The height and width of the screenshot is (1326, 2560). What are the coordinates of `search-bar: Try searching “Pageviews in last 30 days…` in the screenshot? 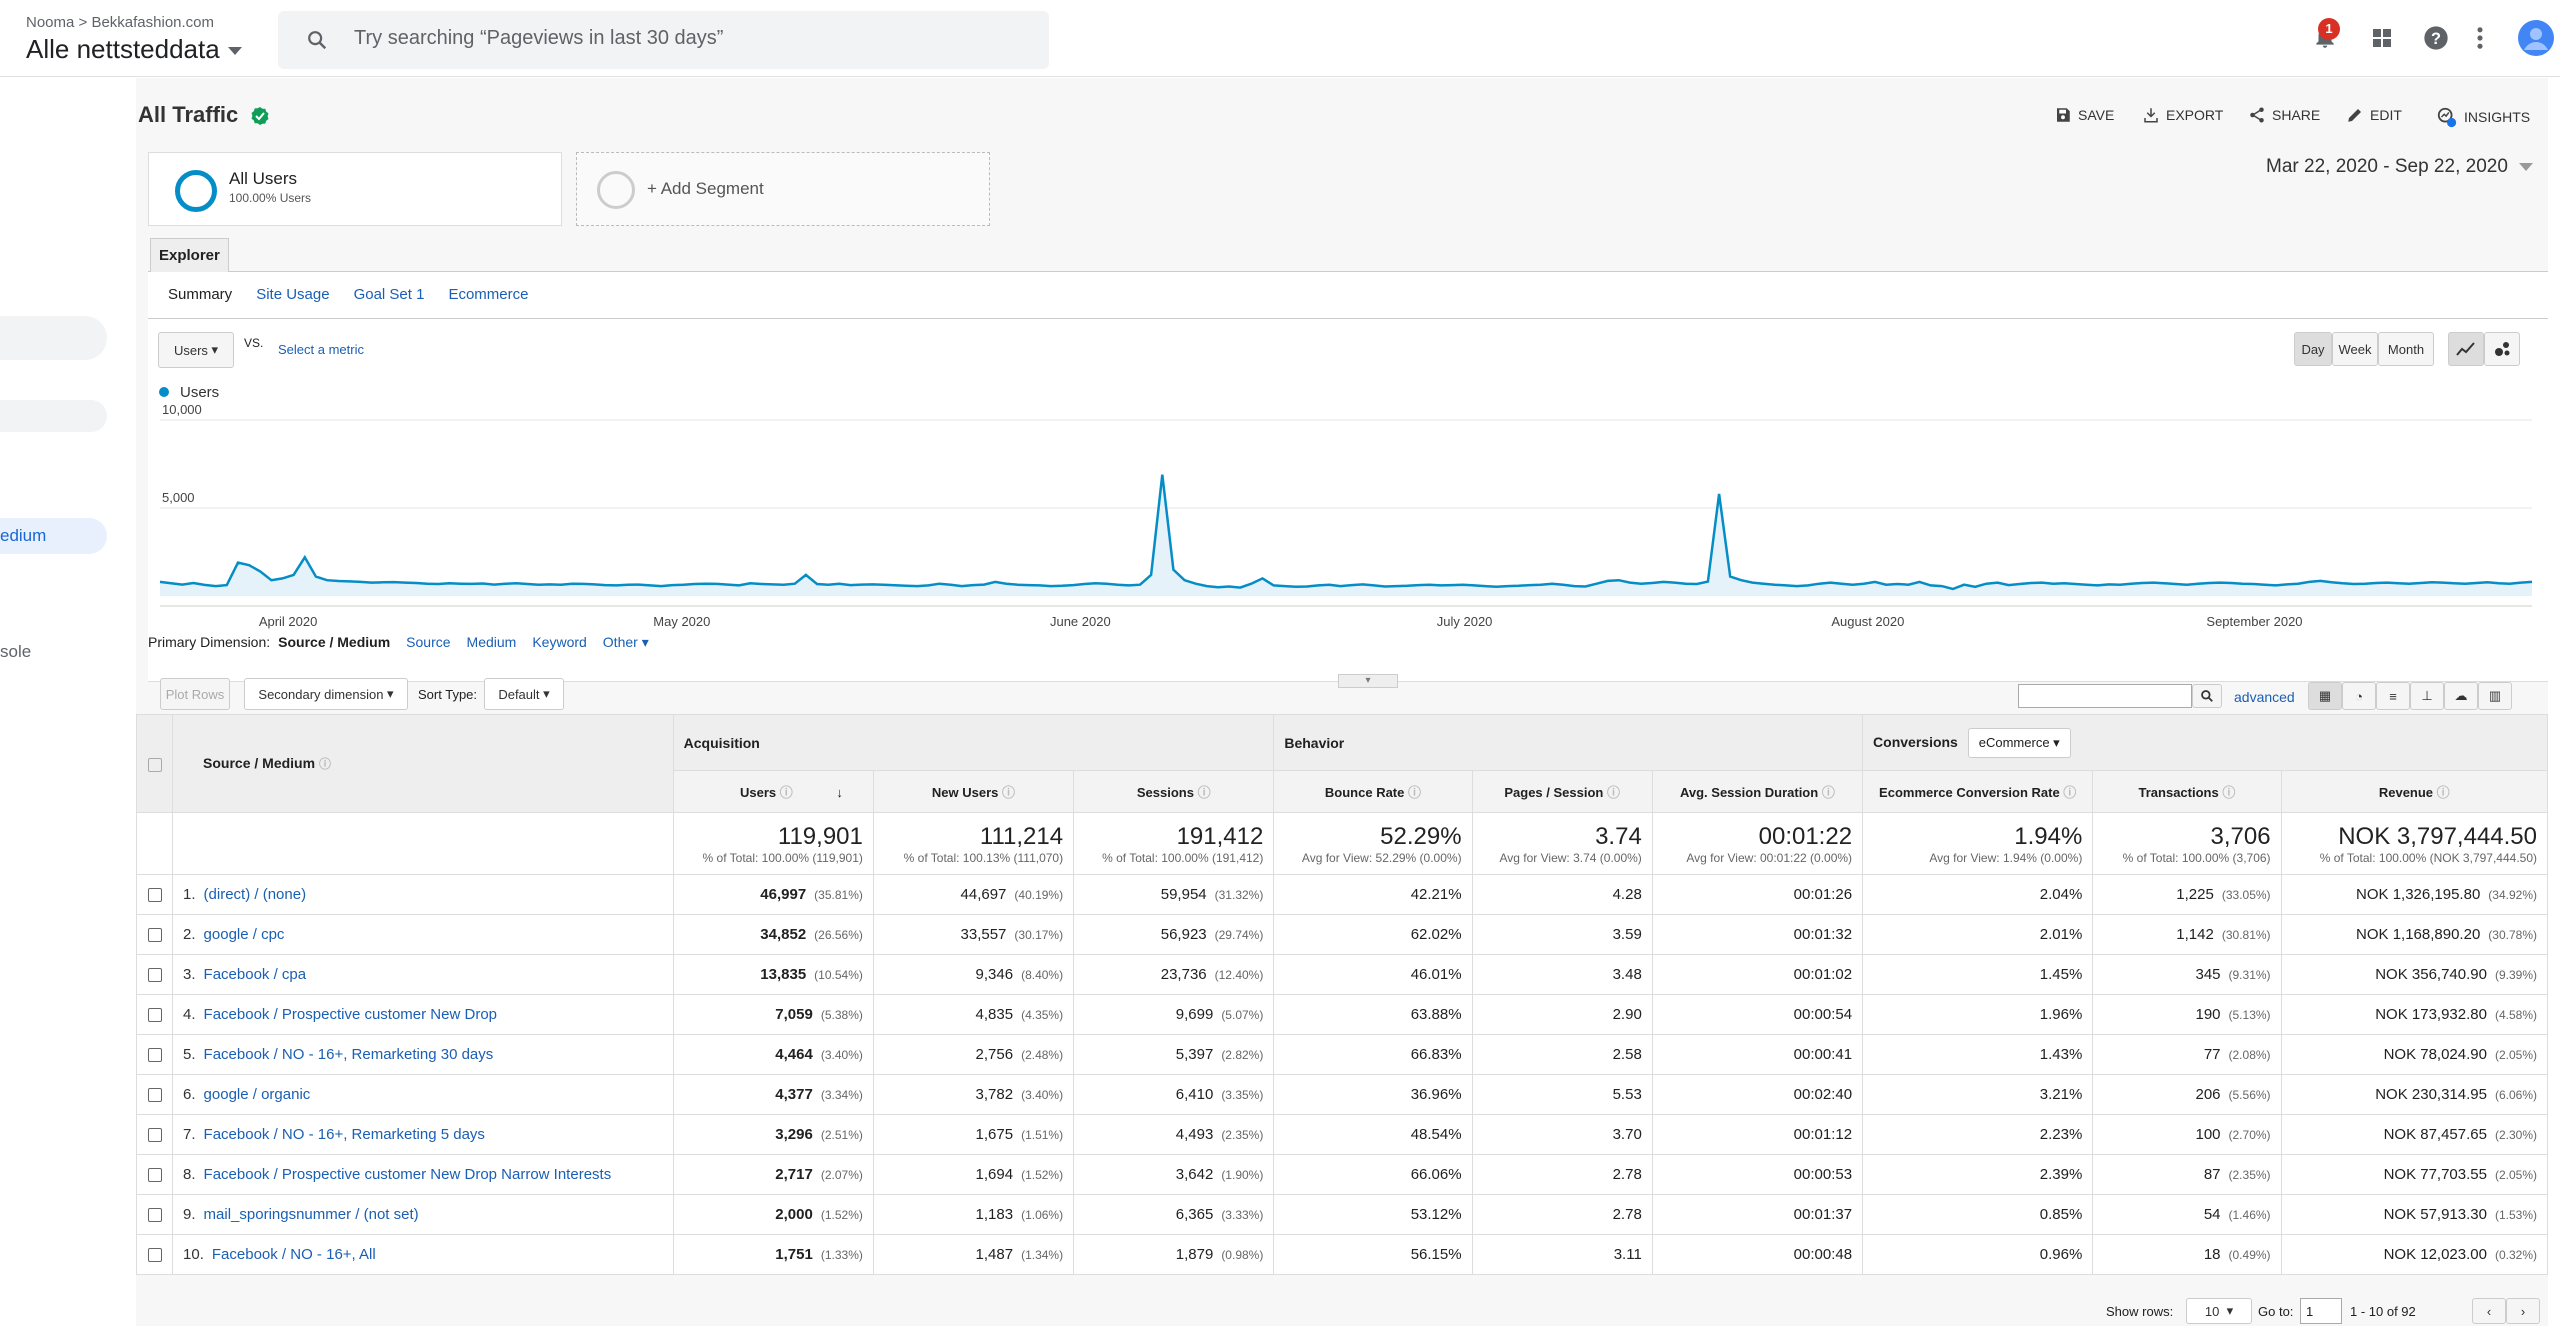 It's located at (663, 40).